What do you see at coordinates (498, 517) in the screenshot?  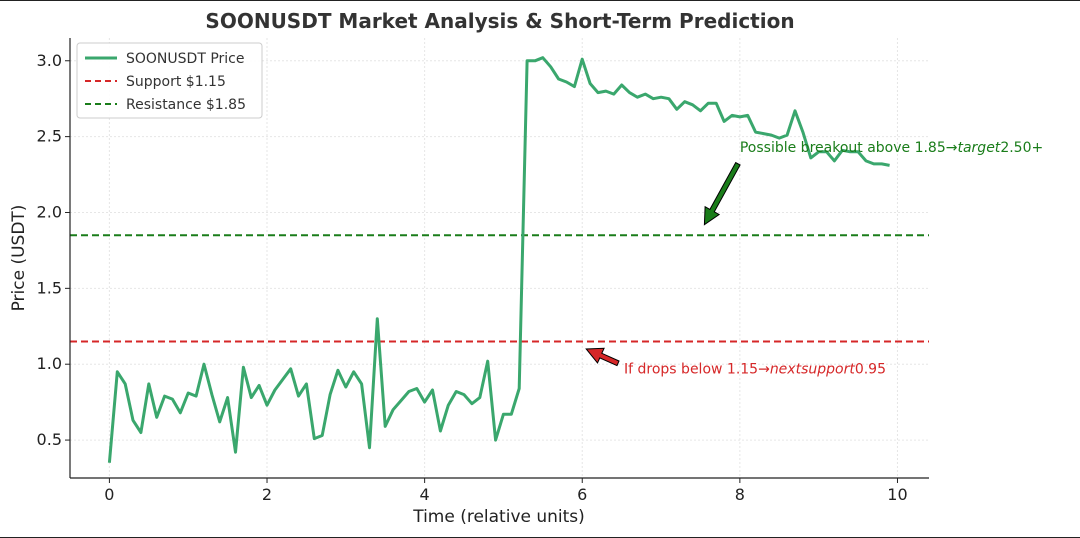 I see `x-axis-label: Time (relative units)` at bounding box center [498, 517].